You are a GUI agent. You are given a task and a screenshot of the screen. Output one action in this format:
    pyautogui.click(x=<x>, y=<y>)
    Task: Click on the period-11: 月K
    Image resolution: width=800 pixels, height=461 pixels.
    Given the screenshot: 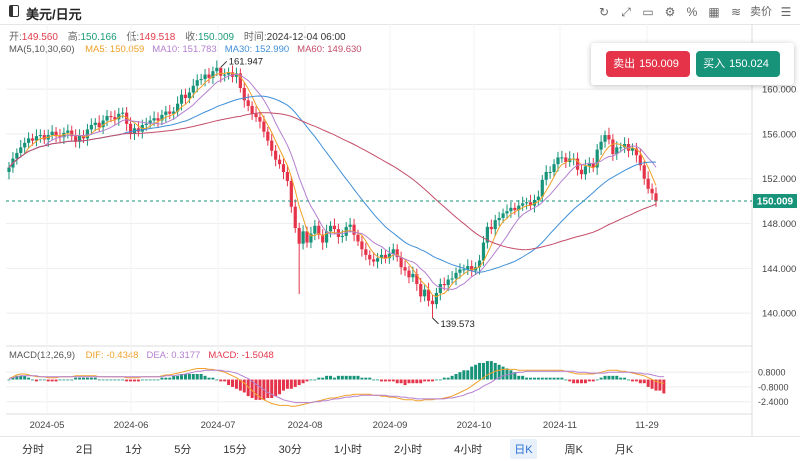 What is the action you would take?
    pyautogui.click(x=624, y=450)
    